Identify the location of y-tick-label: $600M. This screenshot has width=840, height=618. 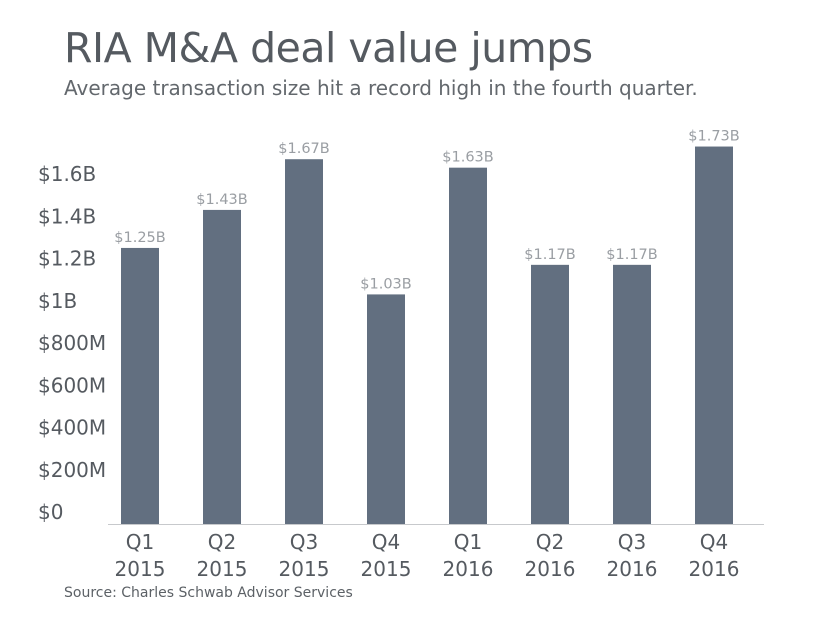
(72, 385).